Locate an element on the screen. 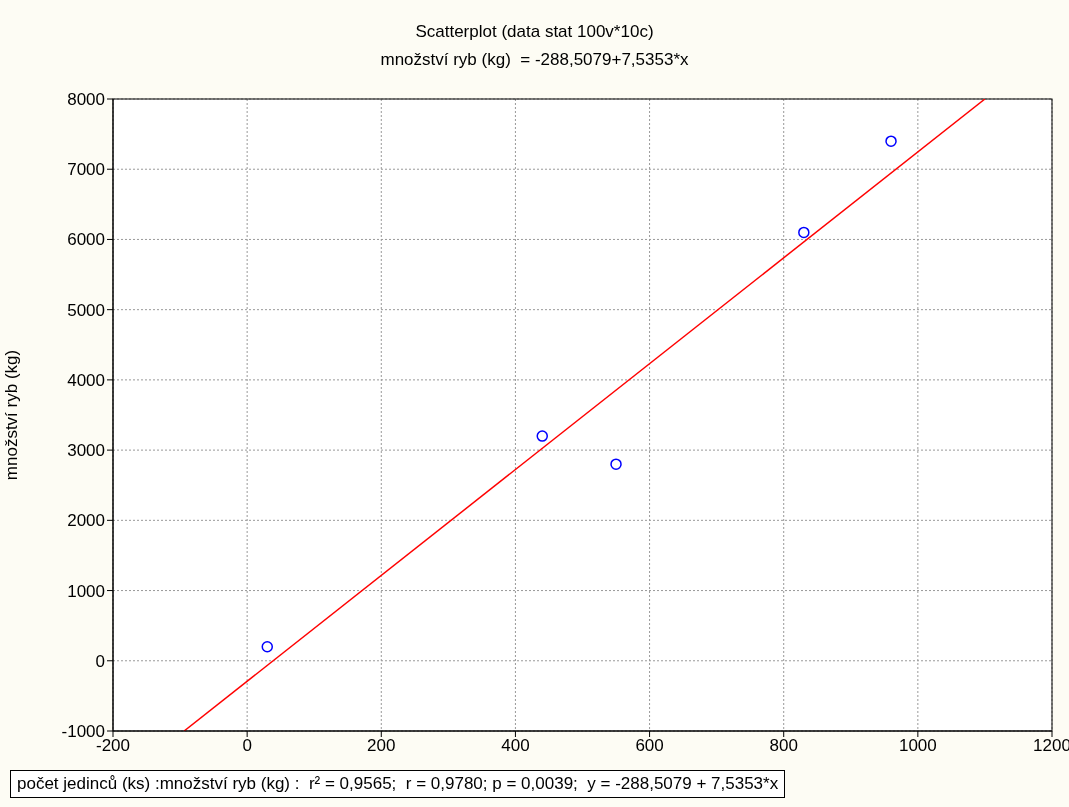 Image resolution: width=1069 pixels, height=807 pixels. y-tick-label: 7000 is located at coordinates (86, 170).